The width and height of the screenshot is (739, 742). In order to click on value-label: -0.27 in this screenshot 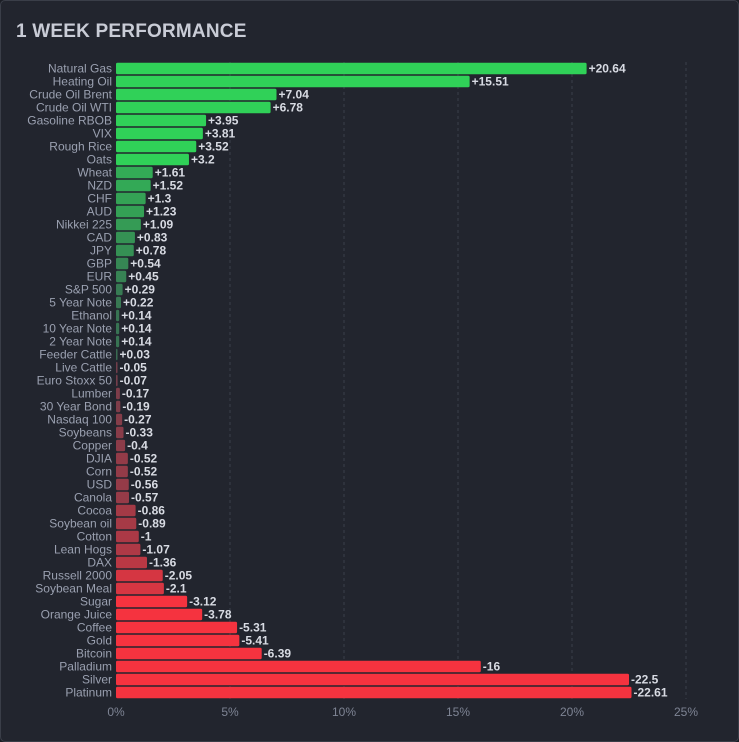, I will do `click(138, 420)`.